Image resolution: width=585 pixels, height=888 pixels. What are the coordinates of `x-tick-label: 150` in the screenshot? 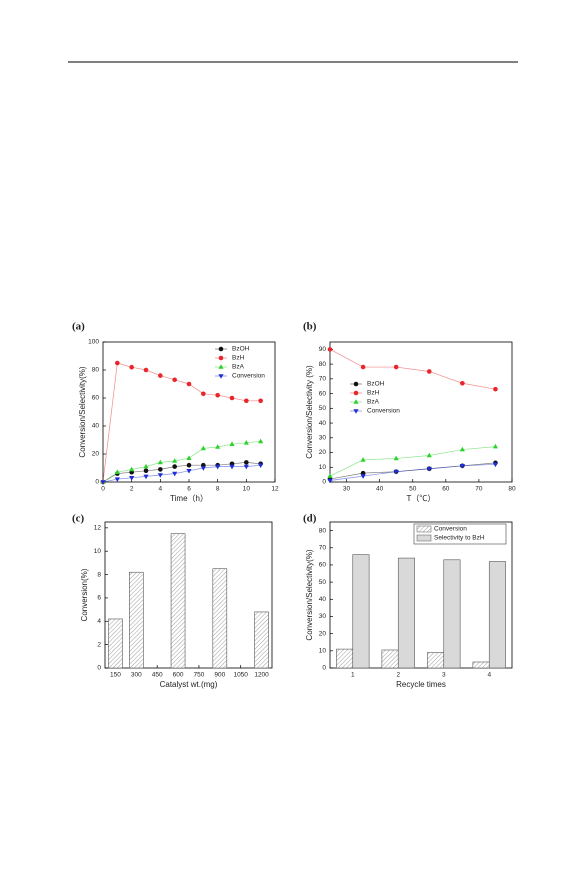 It's located at (115, 675).